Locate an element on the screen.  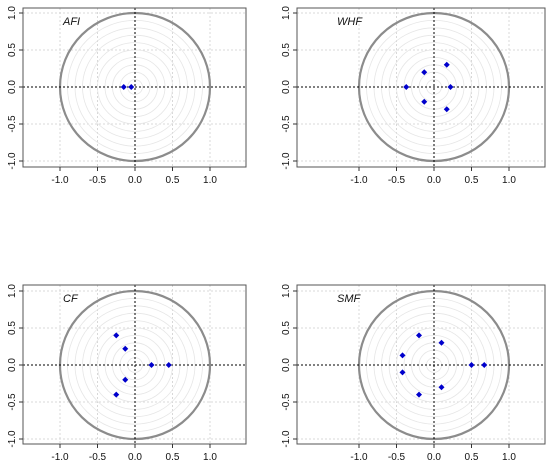
panel-label: CF is located at coordinates (71, 299).